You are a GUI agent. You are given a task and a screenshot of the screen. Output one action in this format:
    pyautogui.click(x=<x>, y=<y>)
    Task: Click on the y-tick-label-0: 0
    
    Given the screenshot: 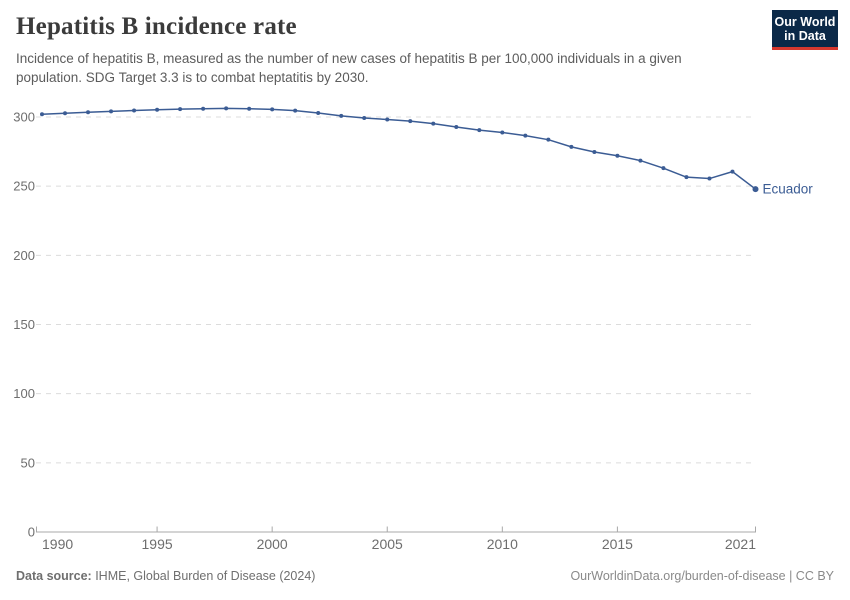 What is the action you would take?
    pyautogui.click(x=31, y=532)
    